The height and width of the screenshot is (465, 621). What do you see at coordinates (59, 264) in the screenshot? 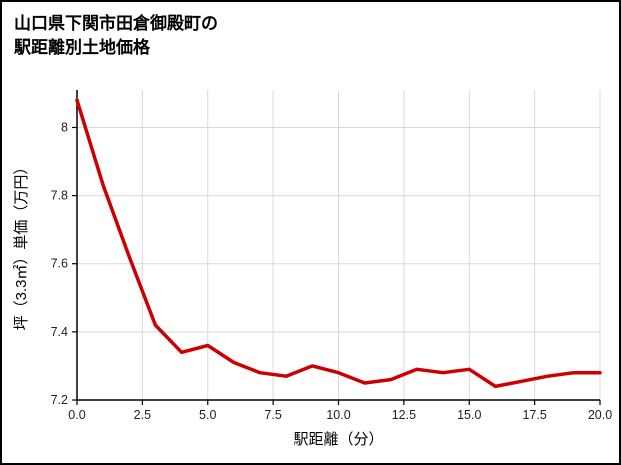
I see `svg-text: 7.6` at bounding box center [59, 264].